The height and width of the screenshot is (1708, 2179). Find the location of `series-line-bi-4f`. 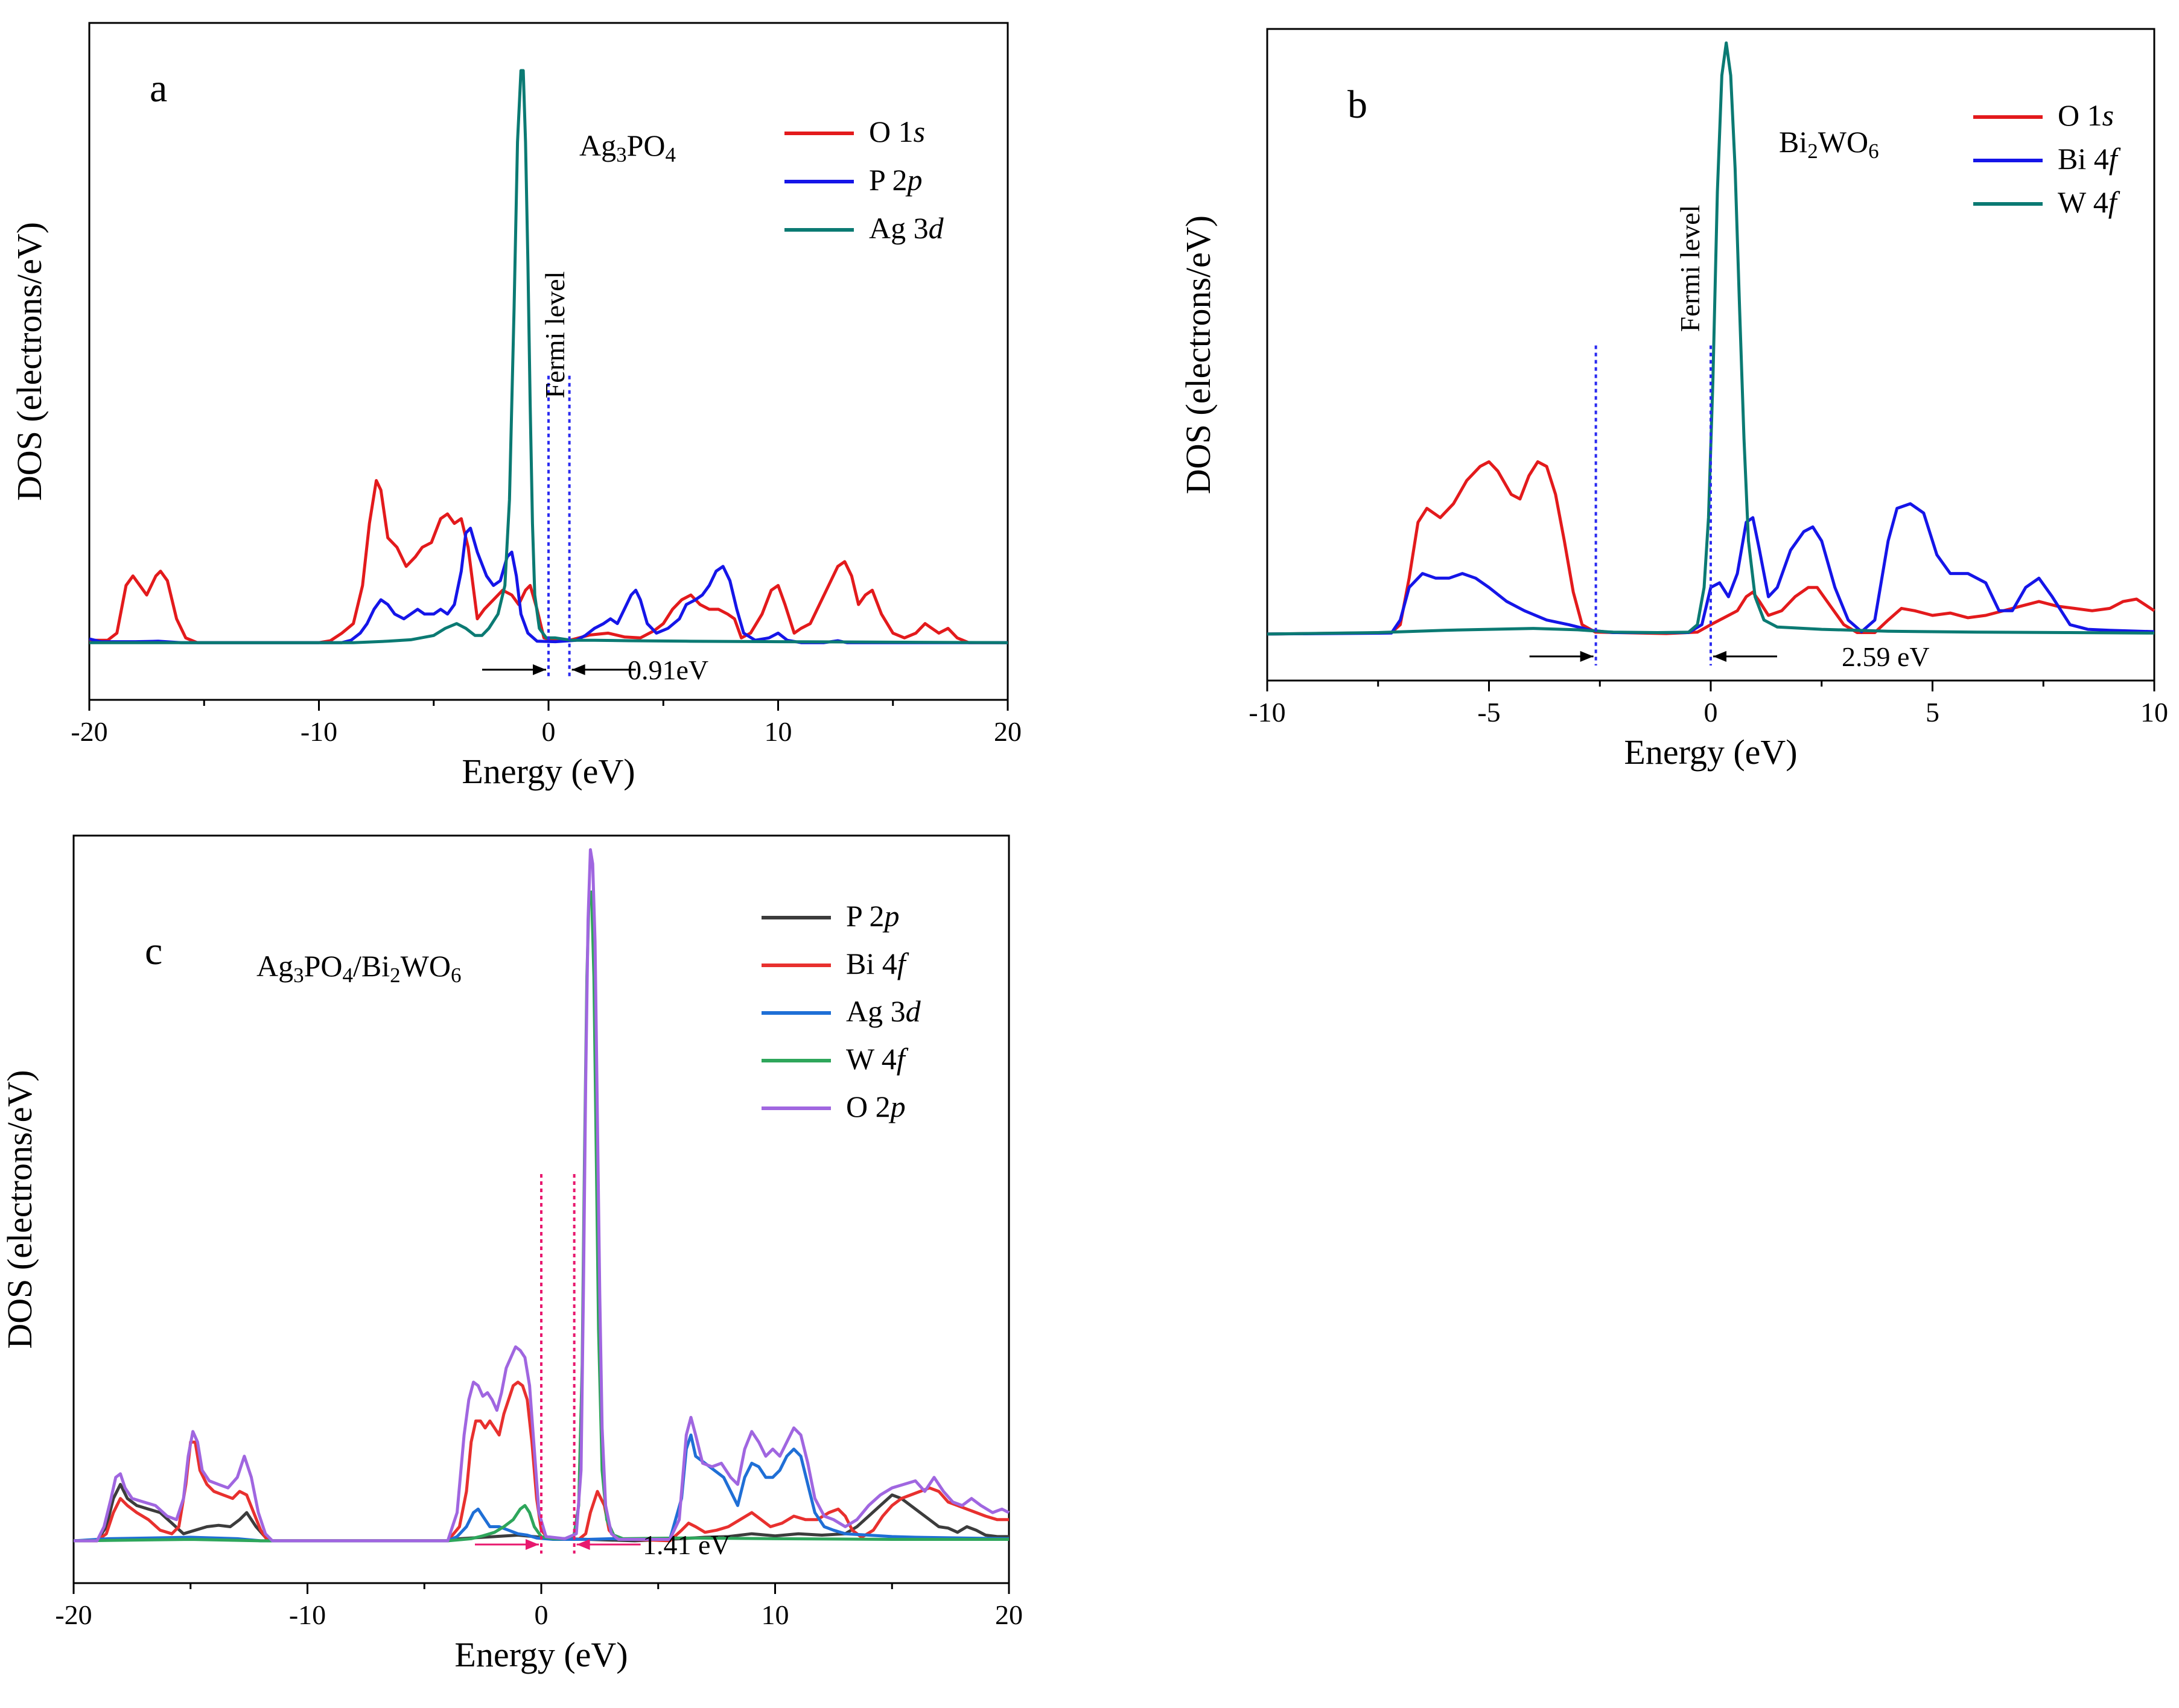

series-line-bi-4f is located at coordinates (1711, 569).